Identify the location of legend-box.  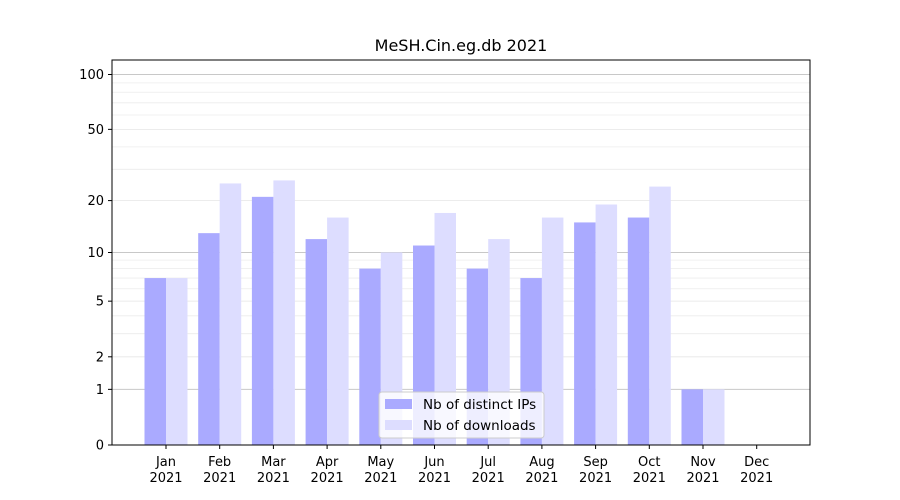
(461, 415).